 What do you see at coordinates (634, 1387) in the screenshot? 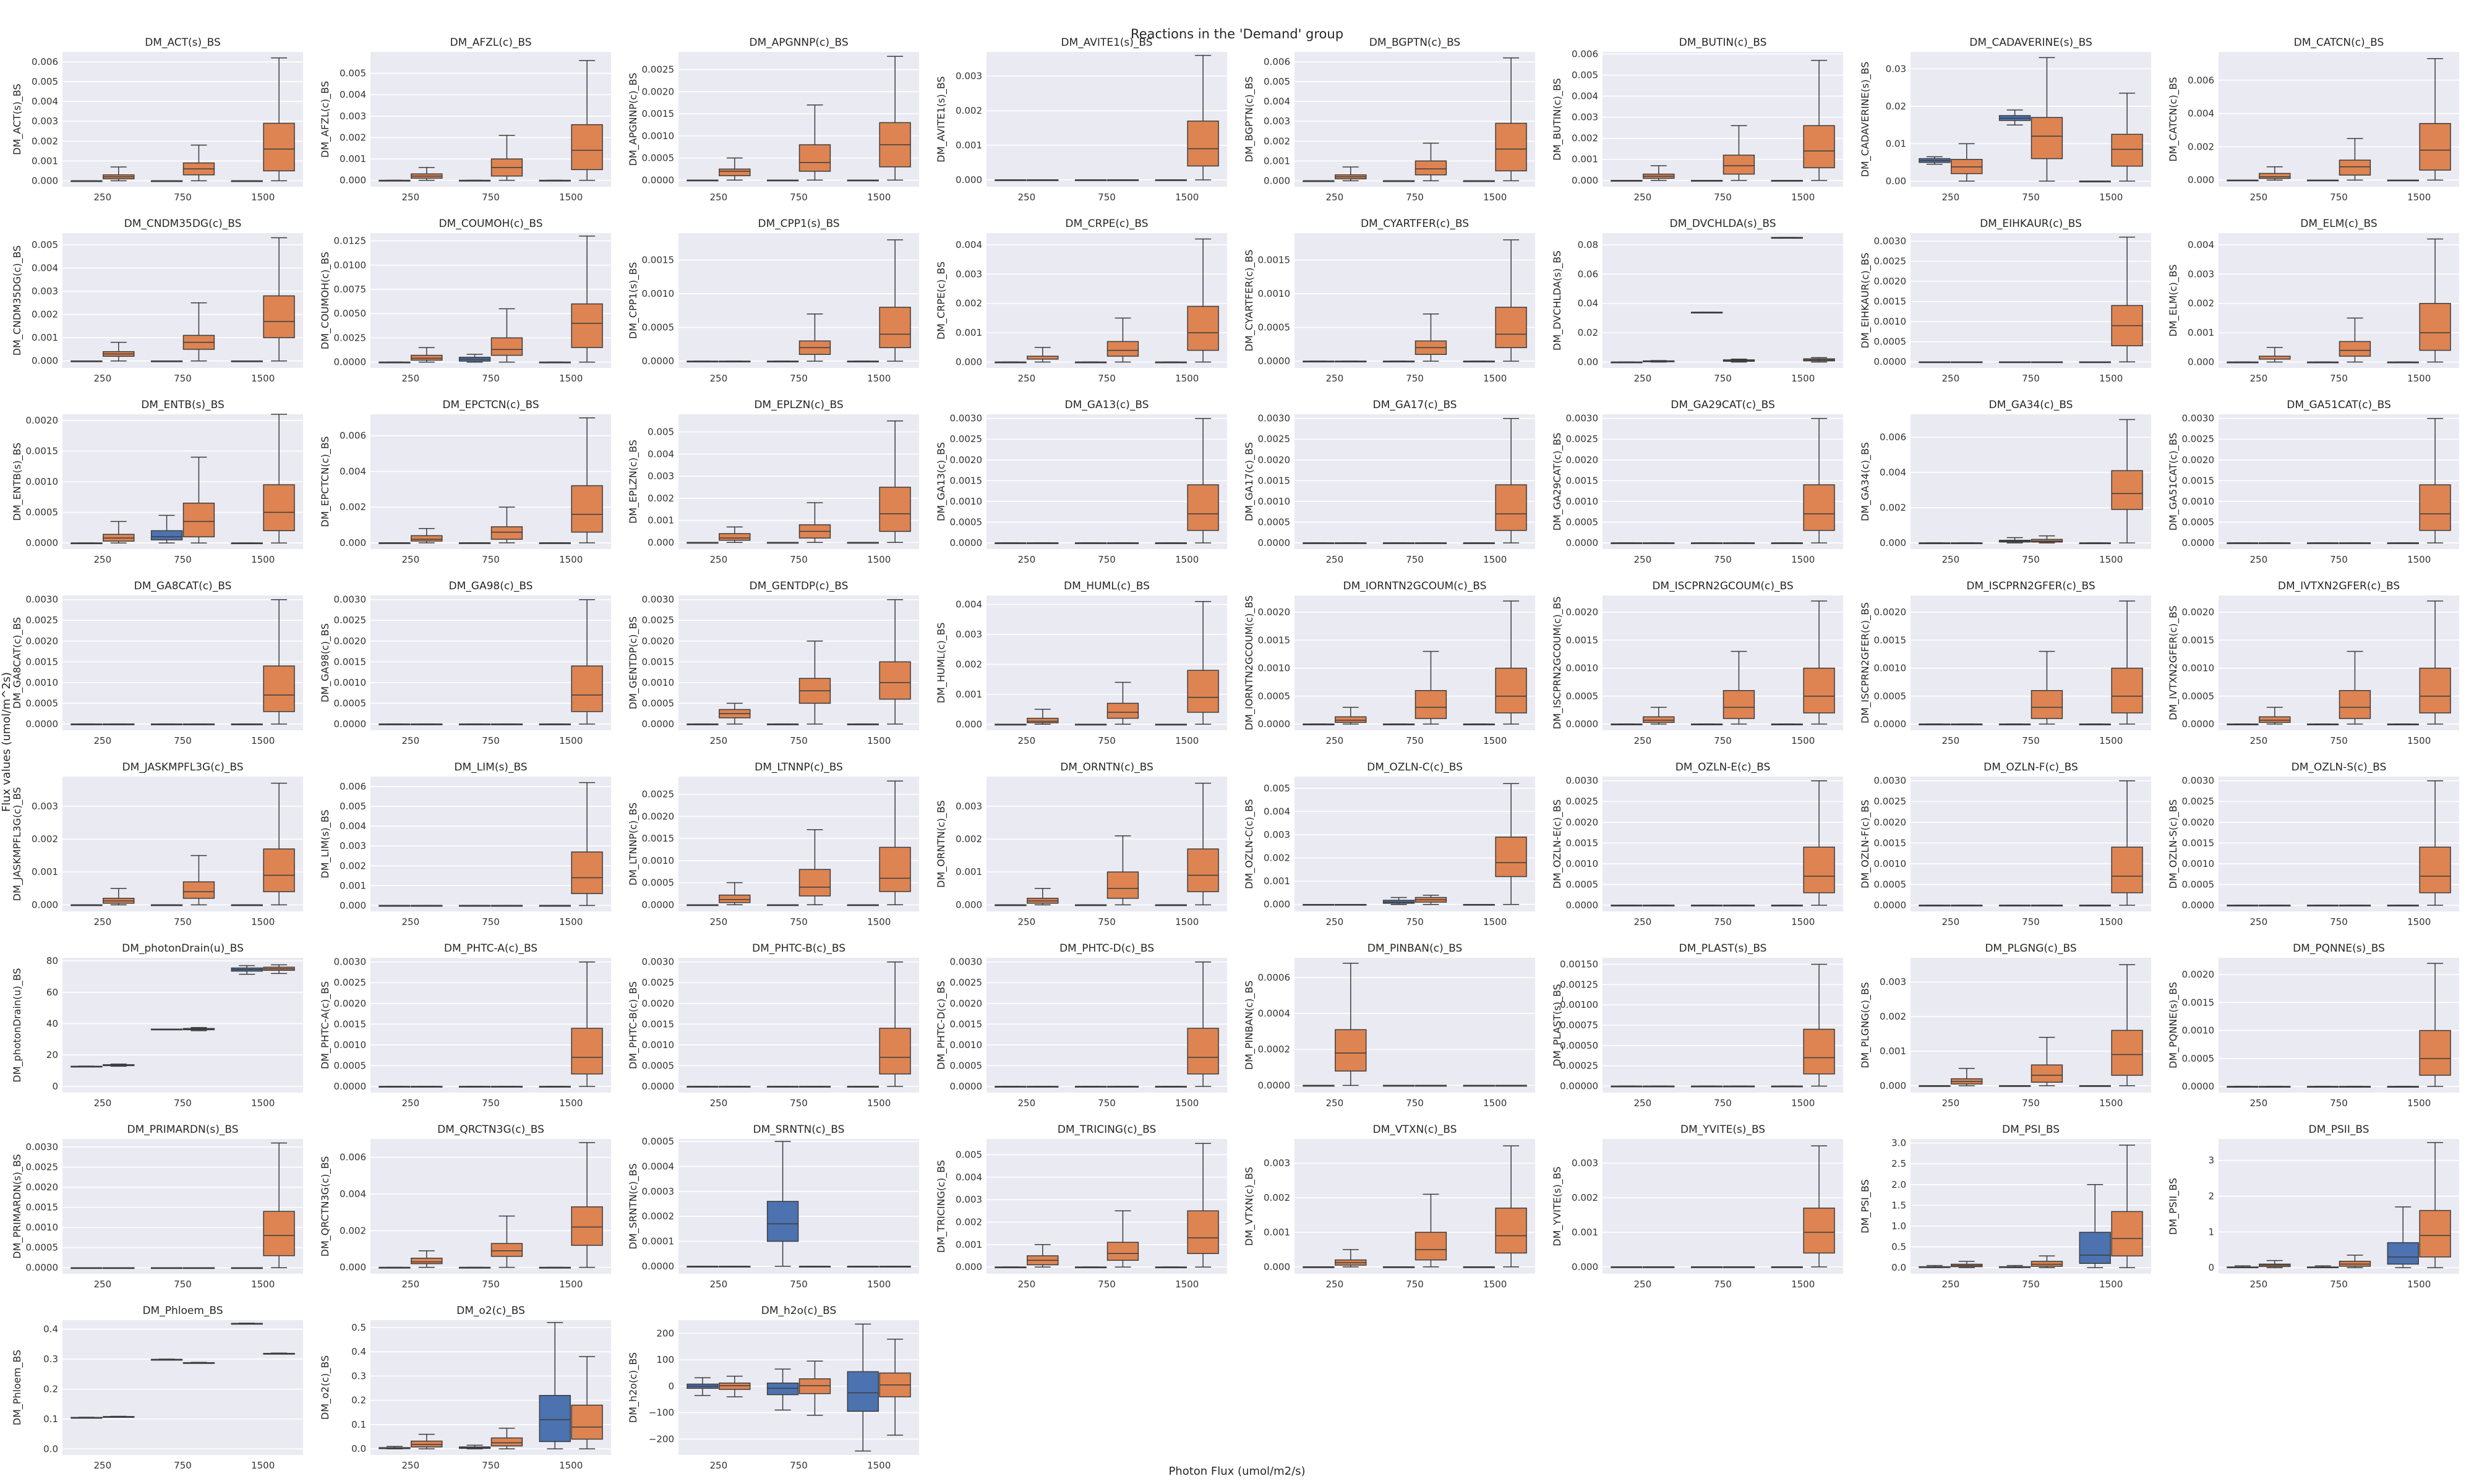
I see `y-axis-label: DM_h2o(c)_BS` at bounding box center [634, 1387].